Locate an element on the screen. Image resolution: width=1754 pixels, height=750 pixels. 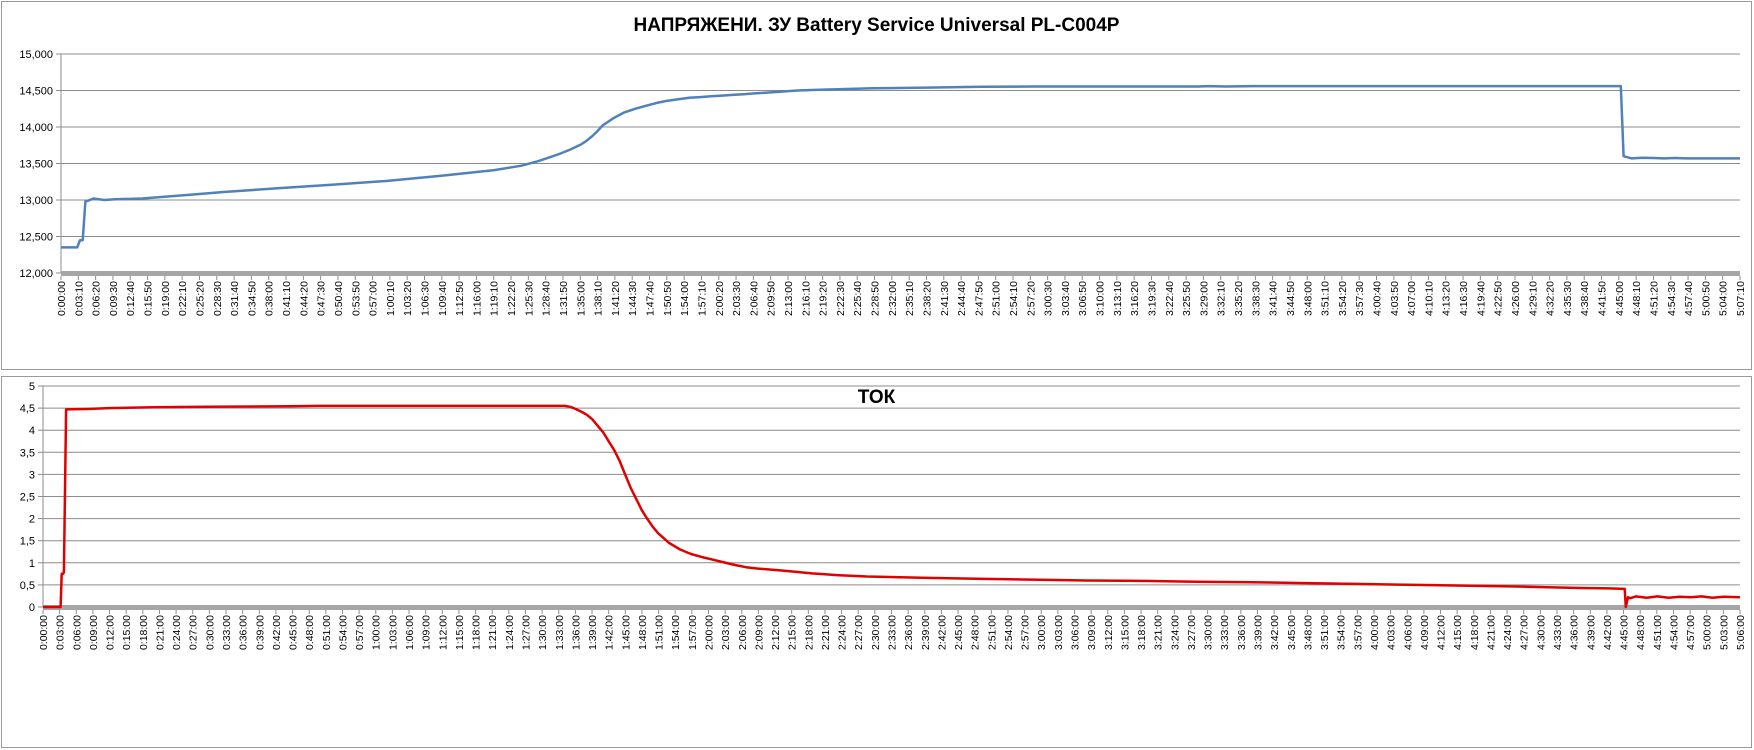
voltage-x-tick-label: 1:06:30 is located at coordinates (425, 298).